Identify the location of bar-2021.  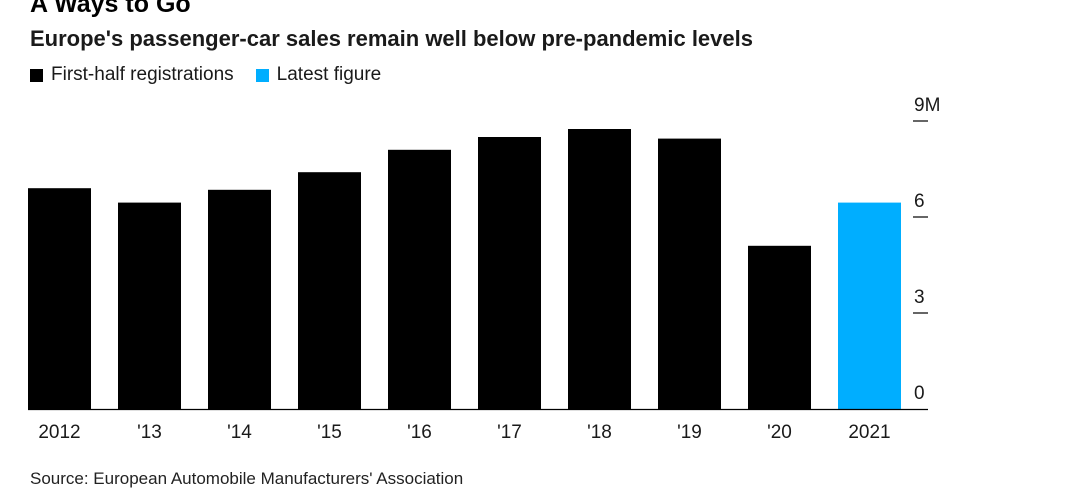
(869, 305).